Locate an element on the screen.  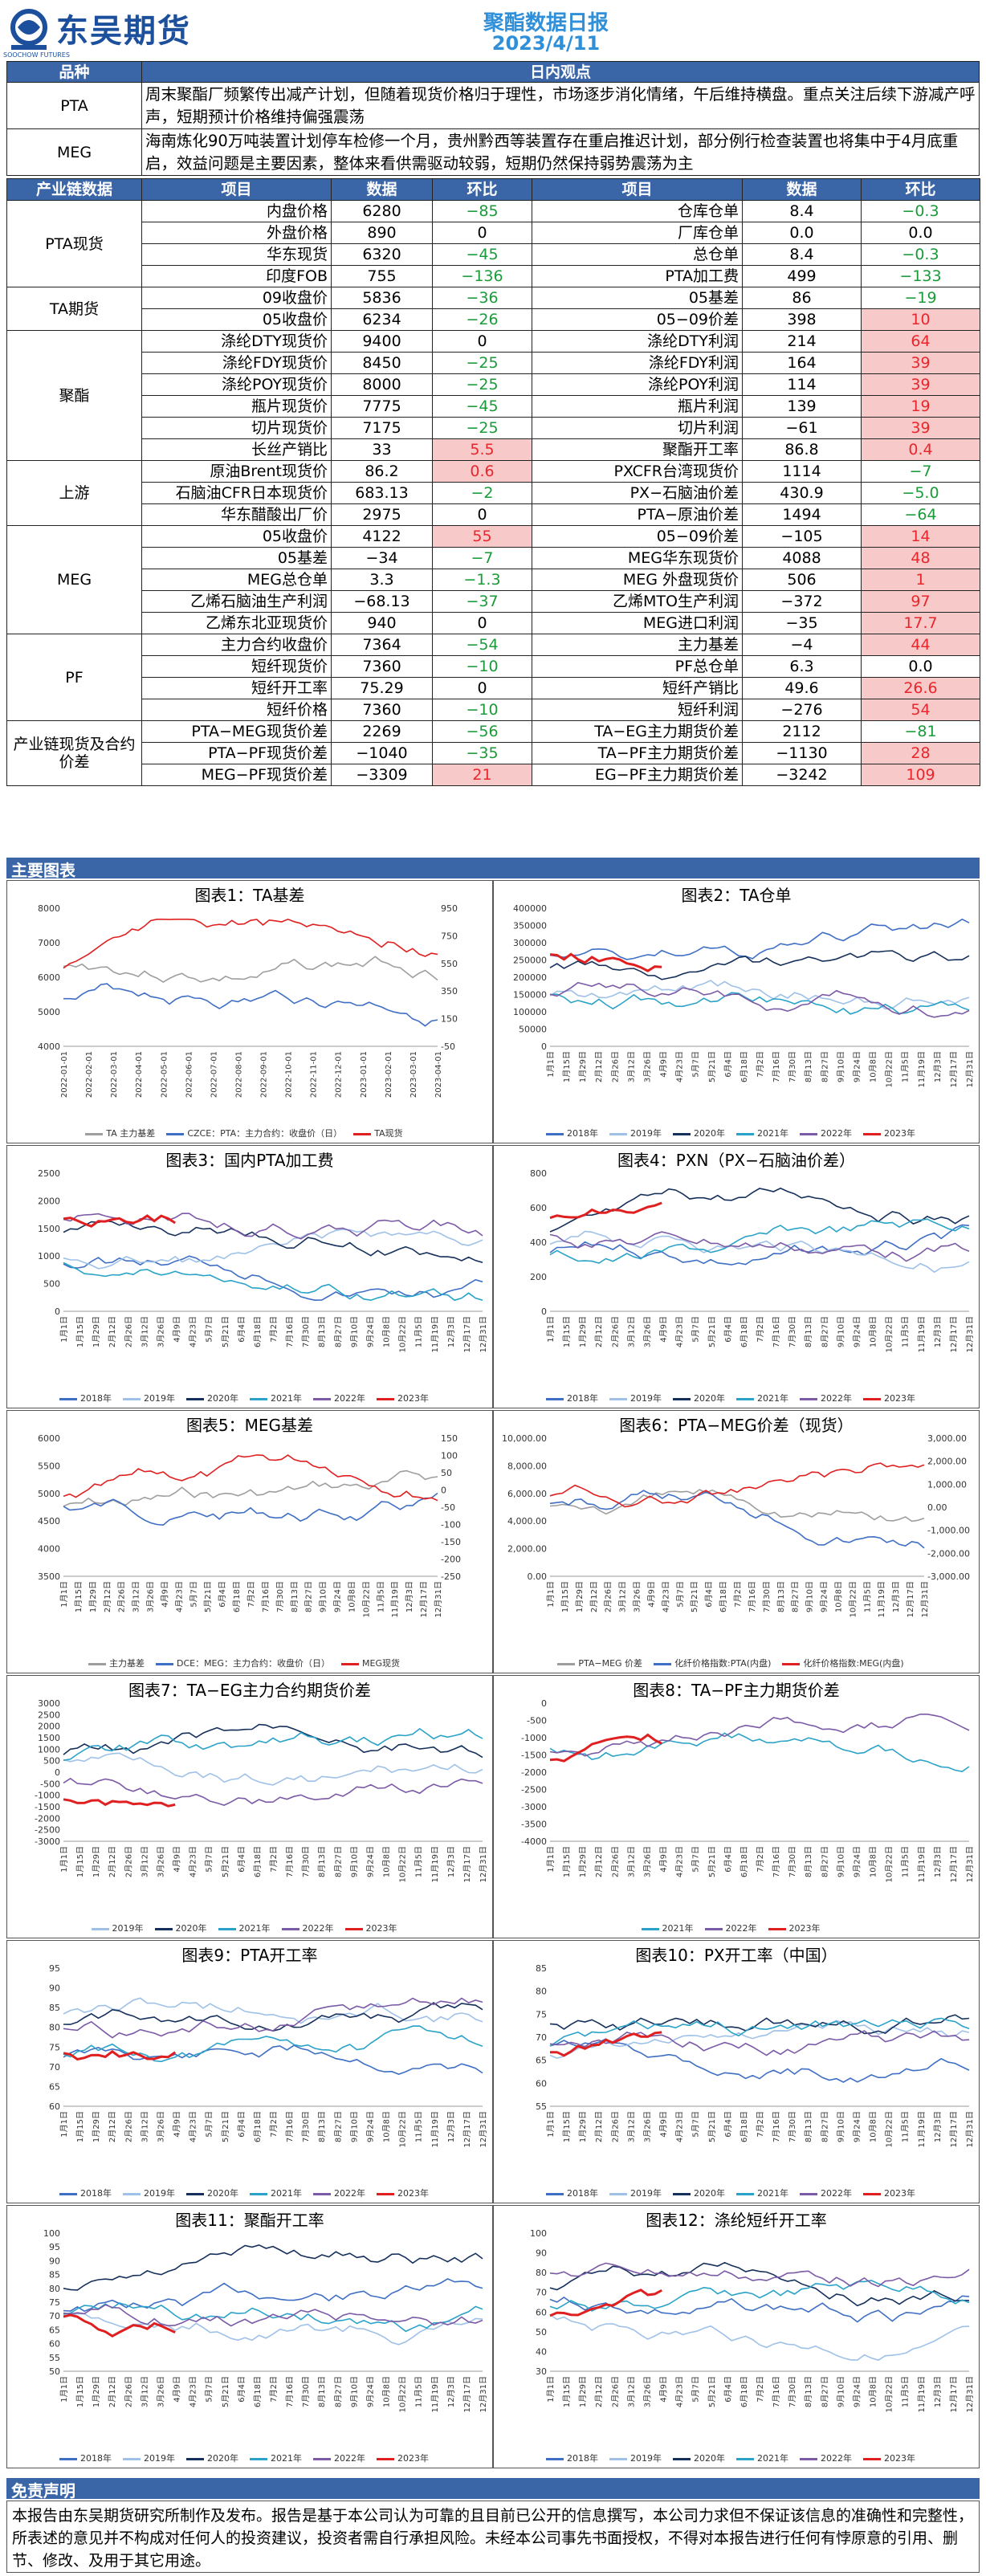
x-tick-label: 5月21日 is located at coordinates (694, 1596).